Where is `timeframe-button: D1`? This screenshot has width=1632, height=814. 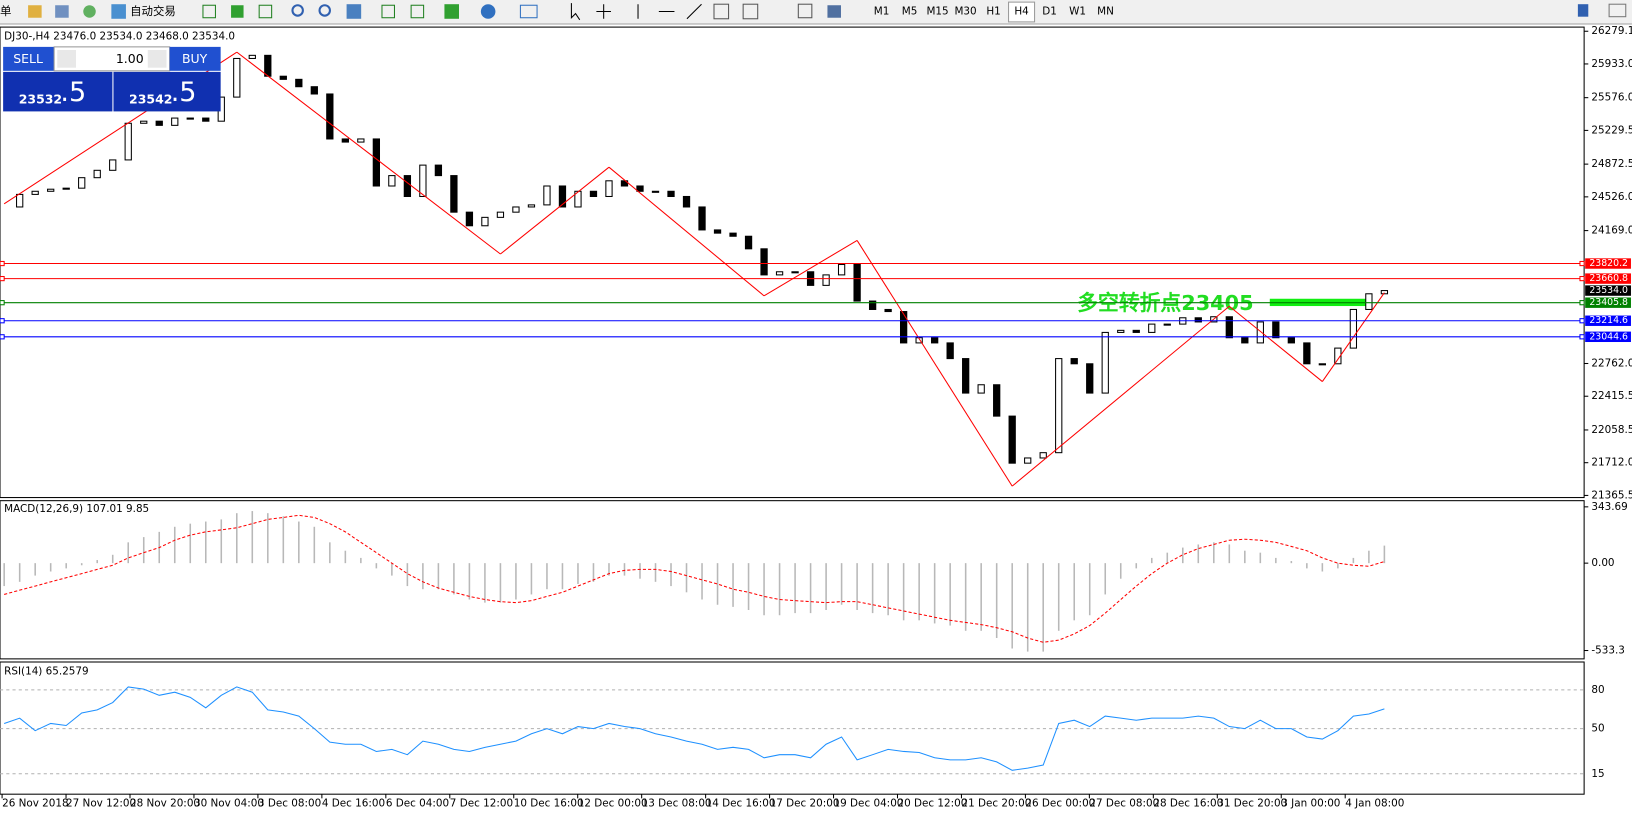
timeframe-button: D1 is located at coordinates (1049, 11).